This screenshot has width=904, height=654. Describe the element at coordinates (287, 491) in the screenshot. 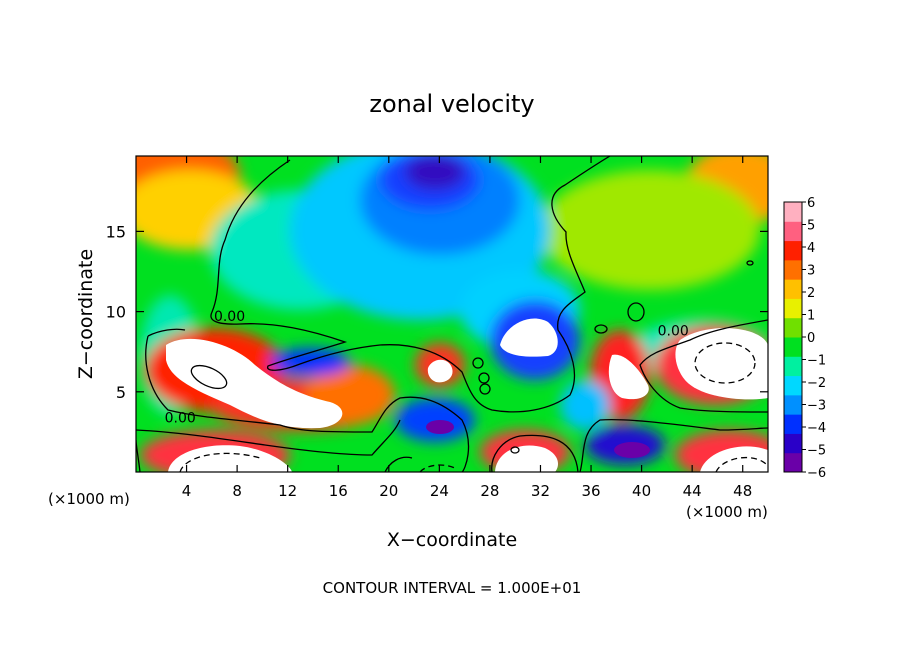

I see `x-tick-label: 12` at that location.